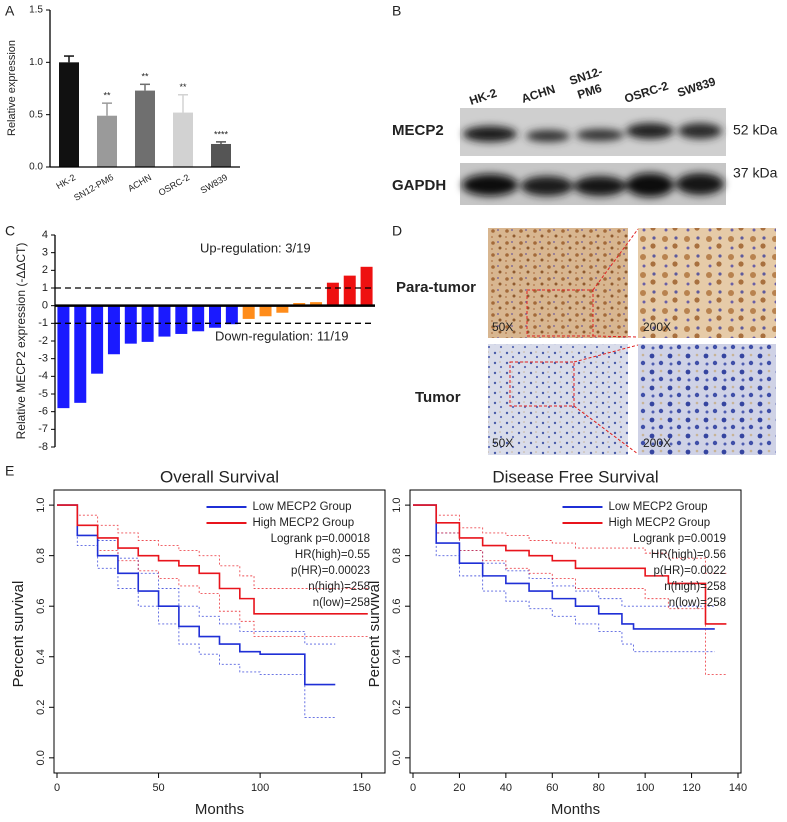 The width and height of the screenshot is (787, 822). Describe the element at coordinates (45, 235) in the screenshot. I see `y-tick-label: 4` at that location.